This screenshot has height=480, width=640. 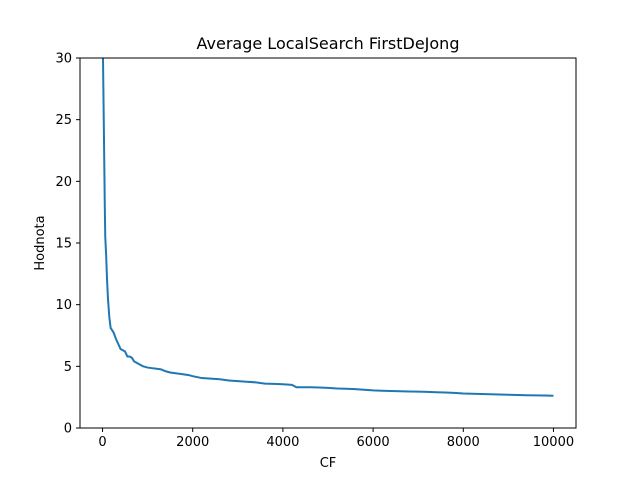 I want to click on y-axis-ticks: 0 5 10 15 20 25 30, so click(x=67, y=244).